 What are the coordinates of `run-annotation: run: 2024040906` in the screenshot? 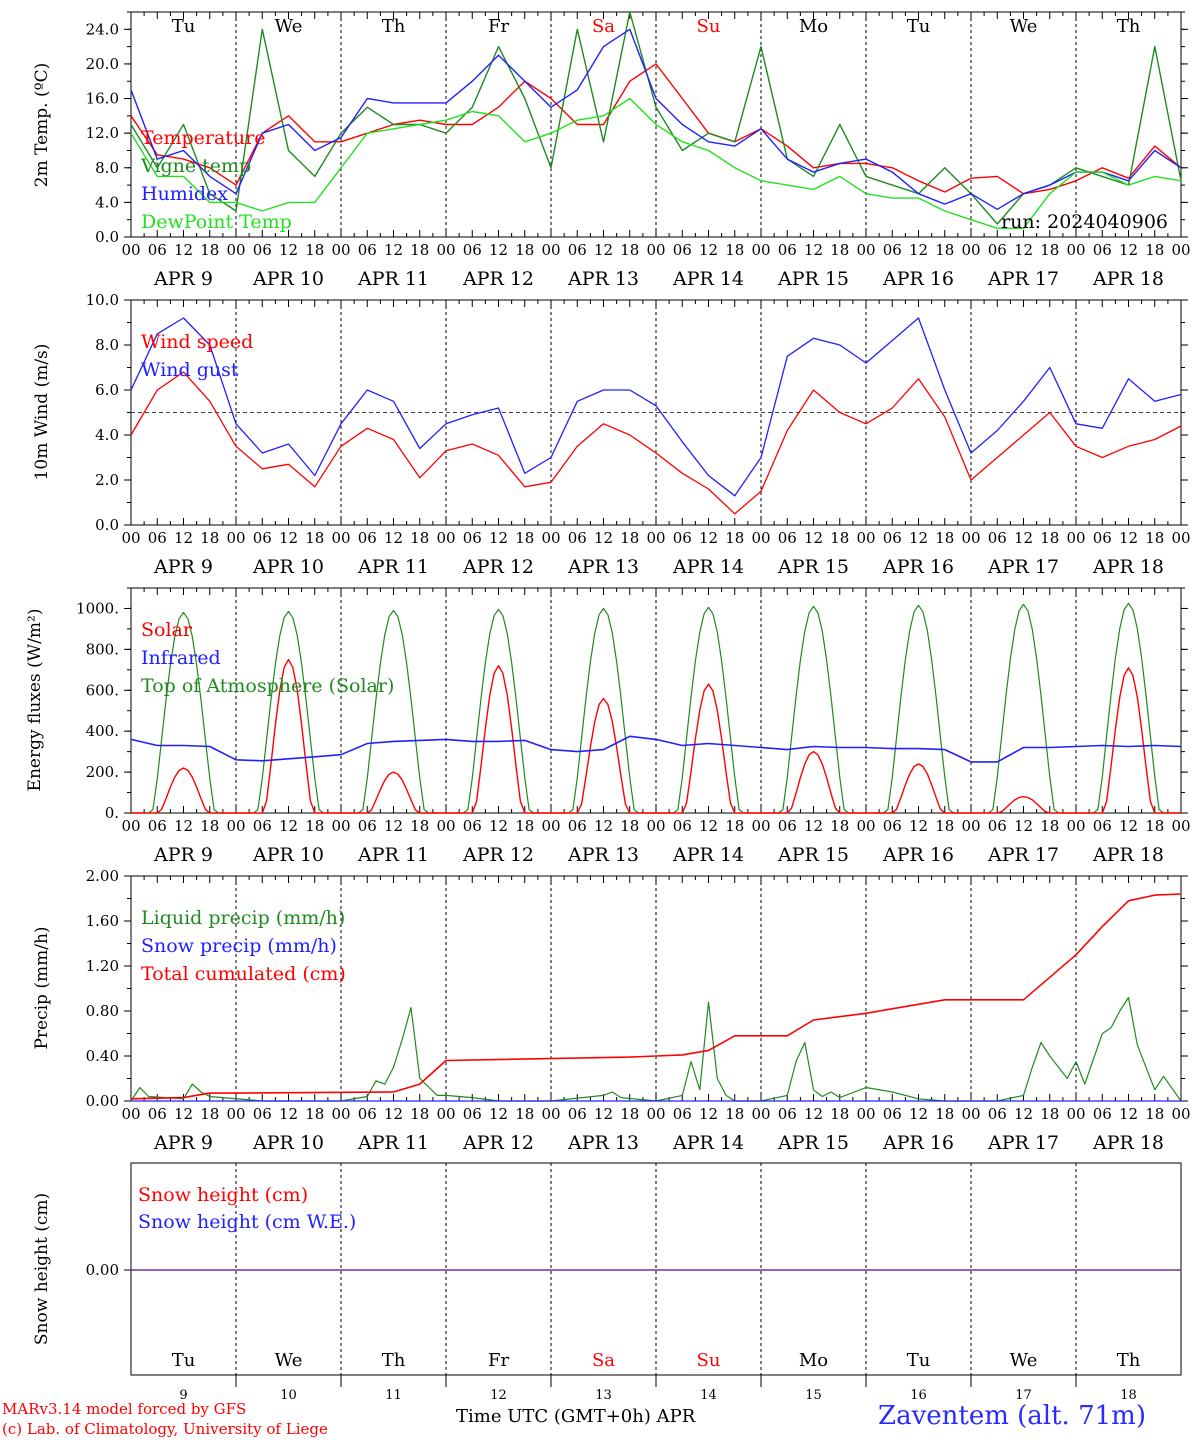 It's located at (1084, 222).